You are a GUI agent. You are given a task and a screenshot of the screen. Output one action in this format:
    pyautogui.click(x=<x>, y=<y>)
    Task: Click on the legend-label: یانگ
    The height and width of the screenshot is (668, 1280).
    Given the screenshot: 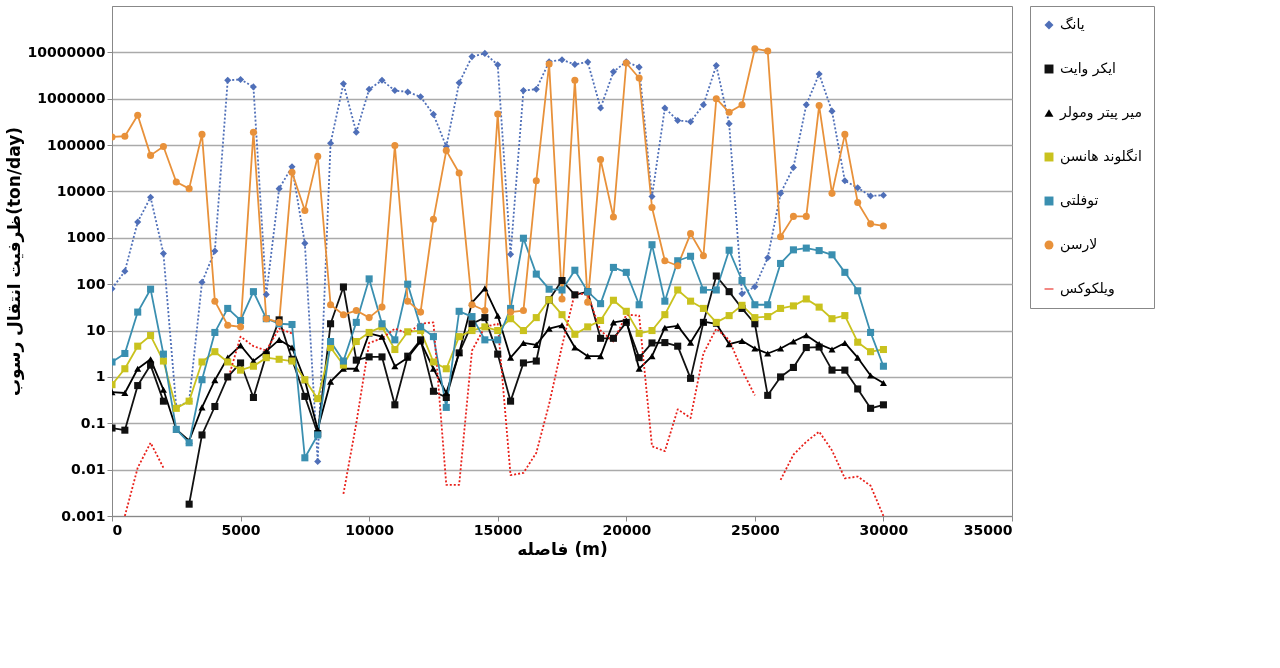 What is the action you would take?
    pyautogui.click(x=1072, y=24)
    